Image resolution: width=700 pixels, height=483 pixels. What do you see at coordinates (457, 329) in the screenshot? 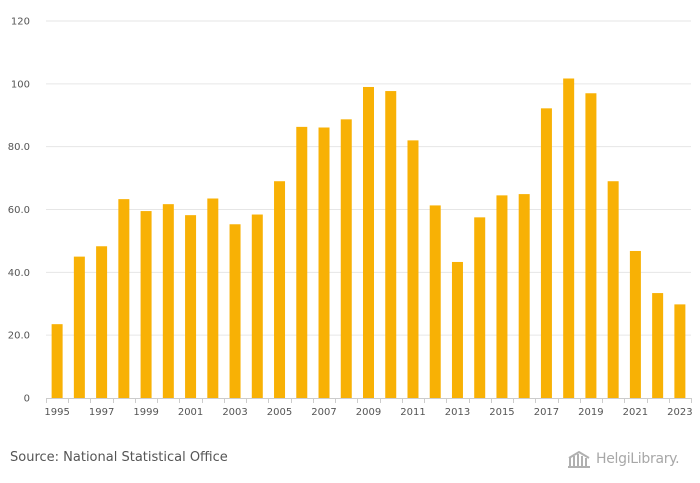
I see `bar-2013` at bounding box center [457, 329].